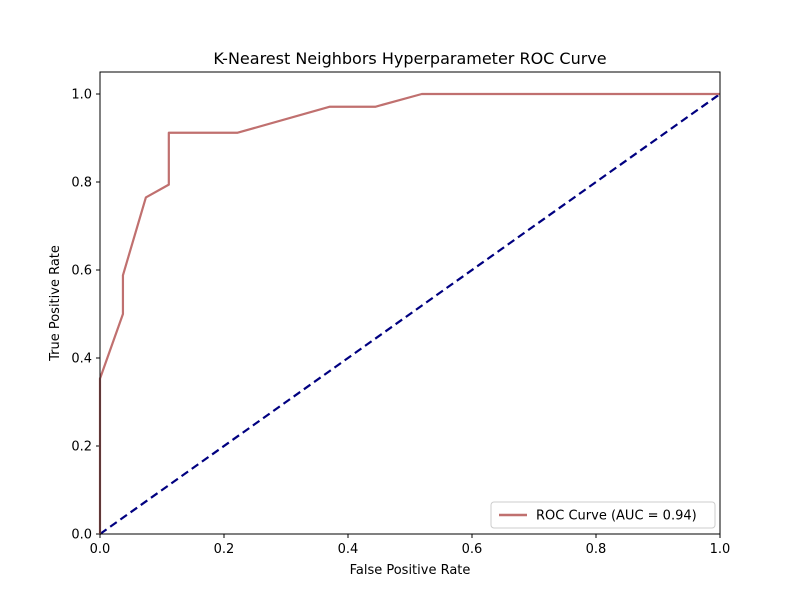 The width and height of the screenshot is (800, 600). Describe the element at coordinates (596, 549) in the screenshot. I see `x-tick-label: 0.8` at that location.